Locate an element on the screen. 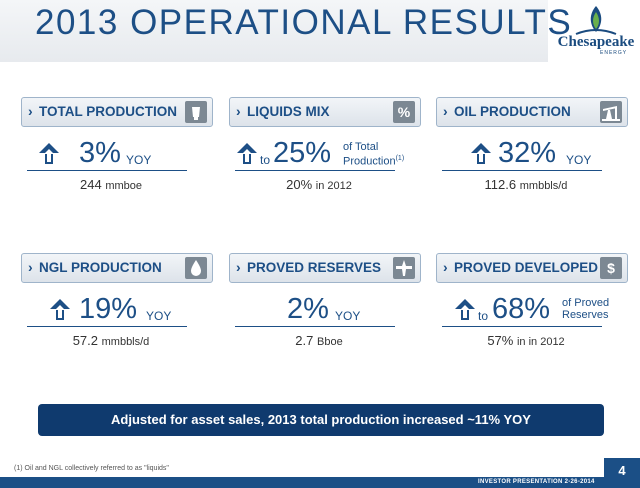 This screenshot has width=640, height=488. metric-unit-line2: Production(1) is located at coordinates (374, 161).